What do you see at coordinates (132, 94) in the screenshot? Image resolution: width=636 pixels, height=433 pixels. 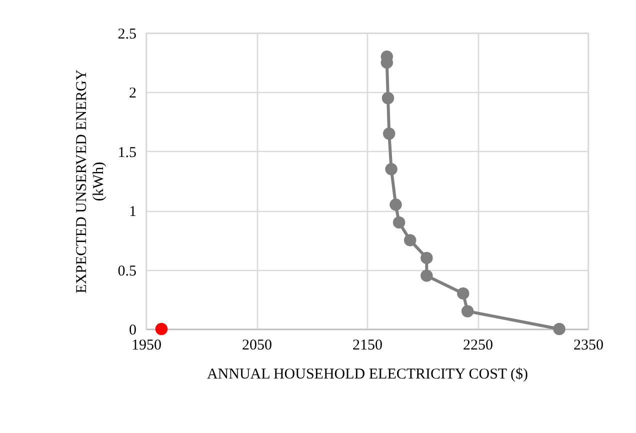 I see `y-tick-label: 2` at bounding box center [132, 94].